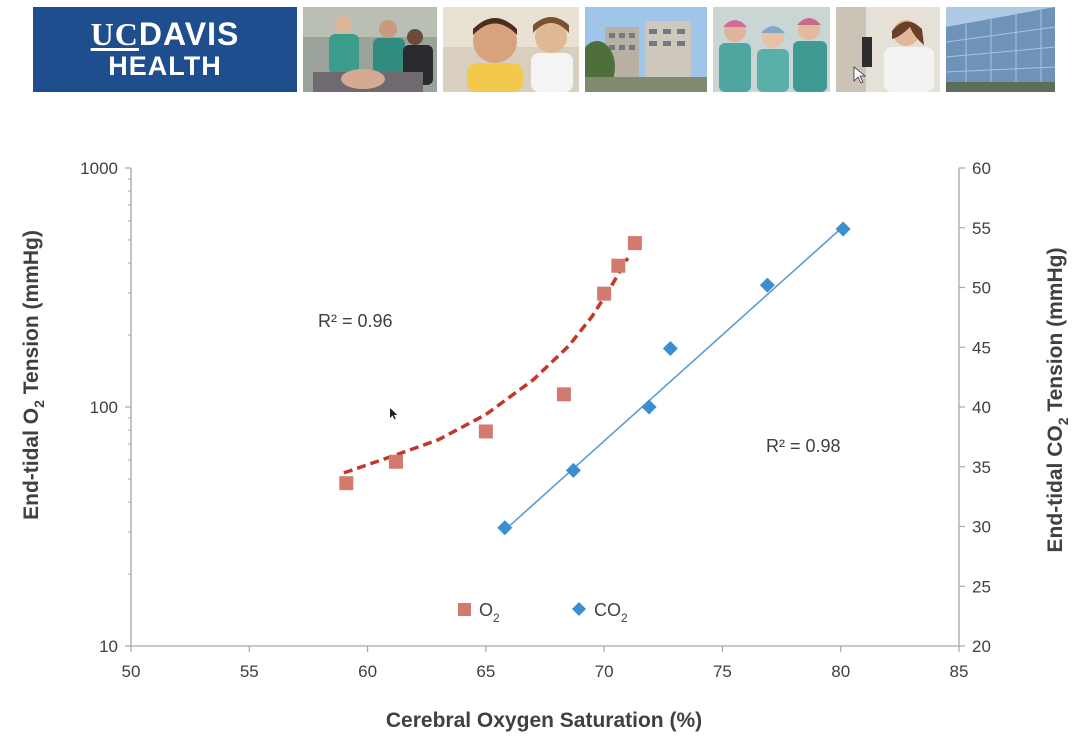 This screenshot has width=1080, height=750. Describe the element at coordinates (485, 671) in the screenshot. I see `x-tick-label: 65` at that location.